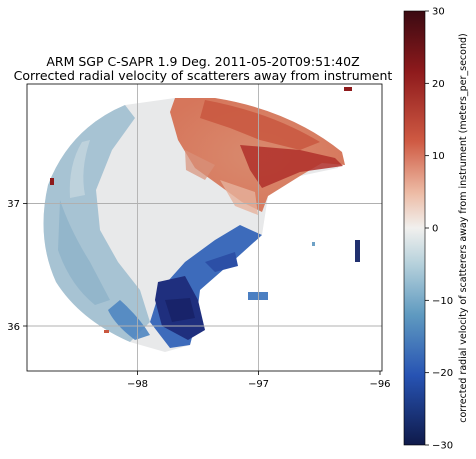  Describe the element at coordinates (258, 384) in the screenshot. I see `x-tick-label: −97` at that location.